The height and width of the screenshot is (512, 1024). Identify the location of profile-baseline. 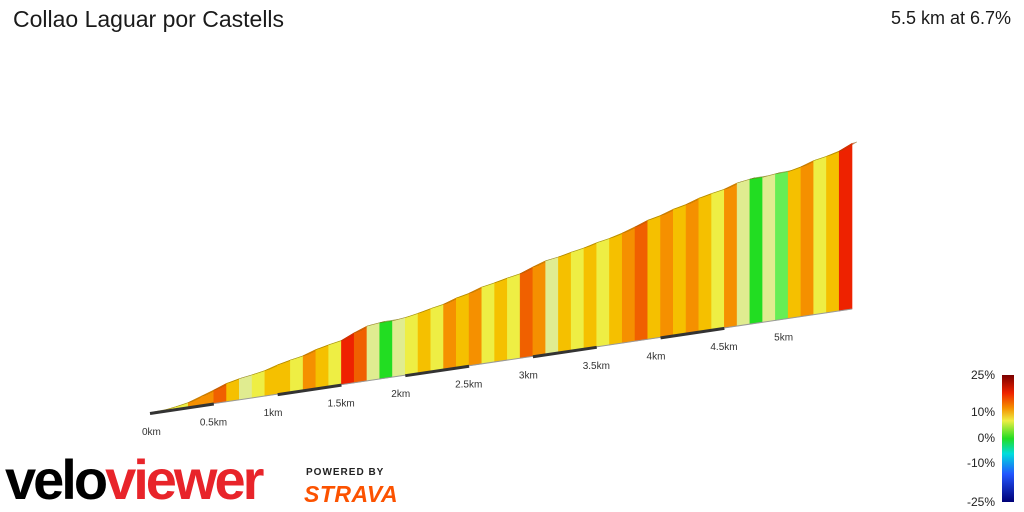
(501, 361).